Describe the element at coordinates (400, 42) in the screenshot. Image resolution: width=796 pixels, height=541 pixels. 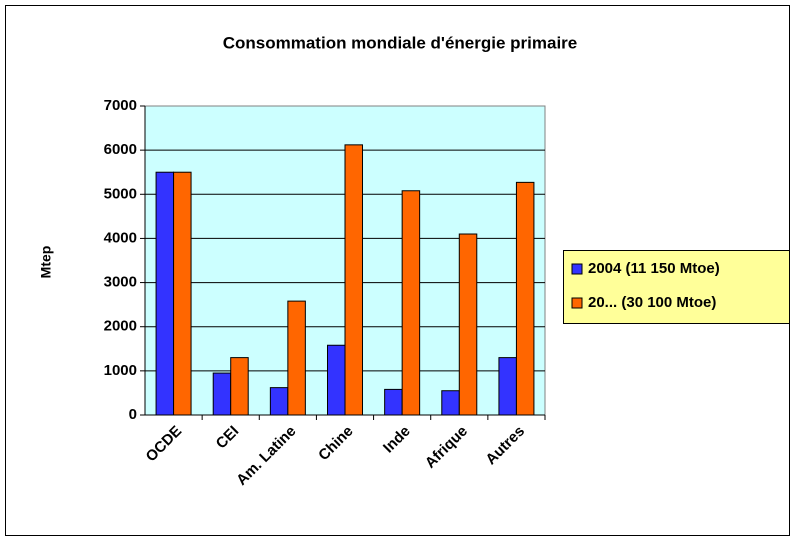
I see `chart-title: Consommation mondiale d'énergie primaire` at that location.